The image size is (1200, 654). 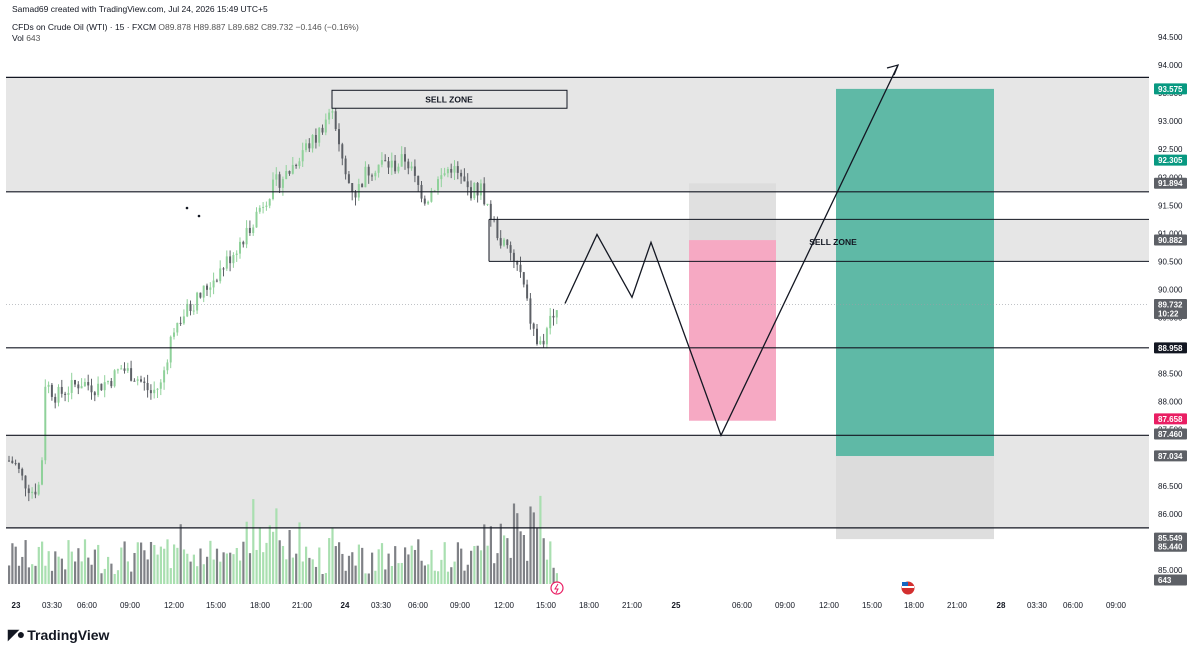 I want to click on long-target-area, so click(x=915, y=272).